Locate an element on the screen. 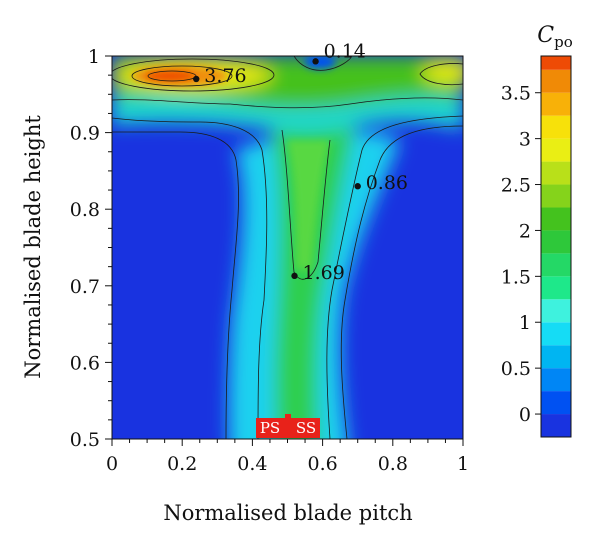 This screenshot has height=546, width=600. contour-upper-band is located at coordinates (287, 103).